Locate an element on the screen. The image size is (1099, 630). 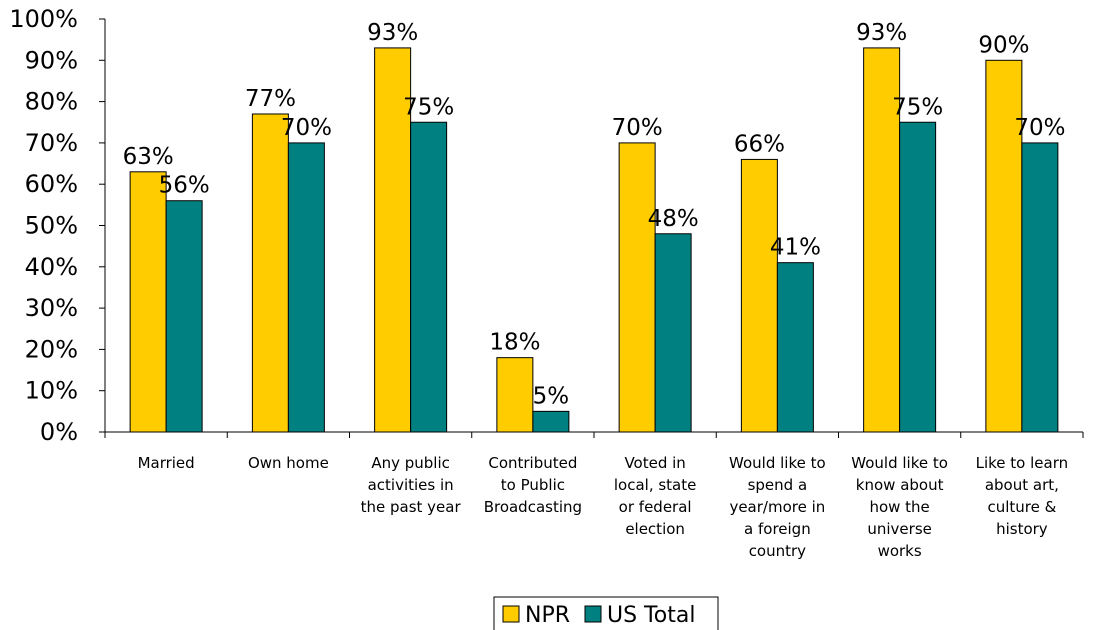
x-category-label: Voted in local, state or federal election is located at coordinates (655, 496).